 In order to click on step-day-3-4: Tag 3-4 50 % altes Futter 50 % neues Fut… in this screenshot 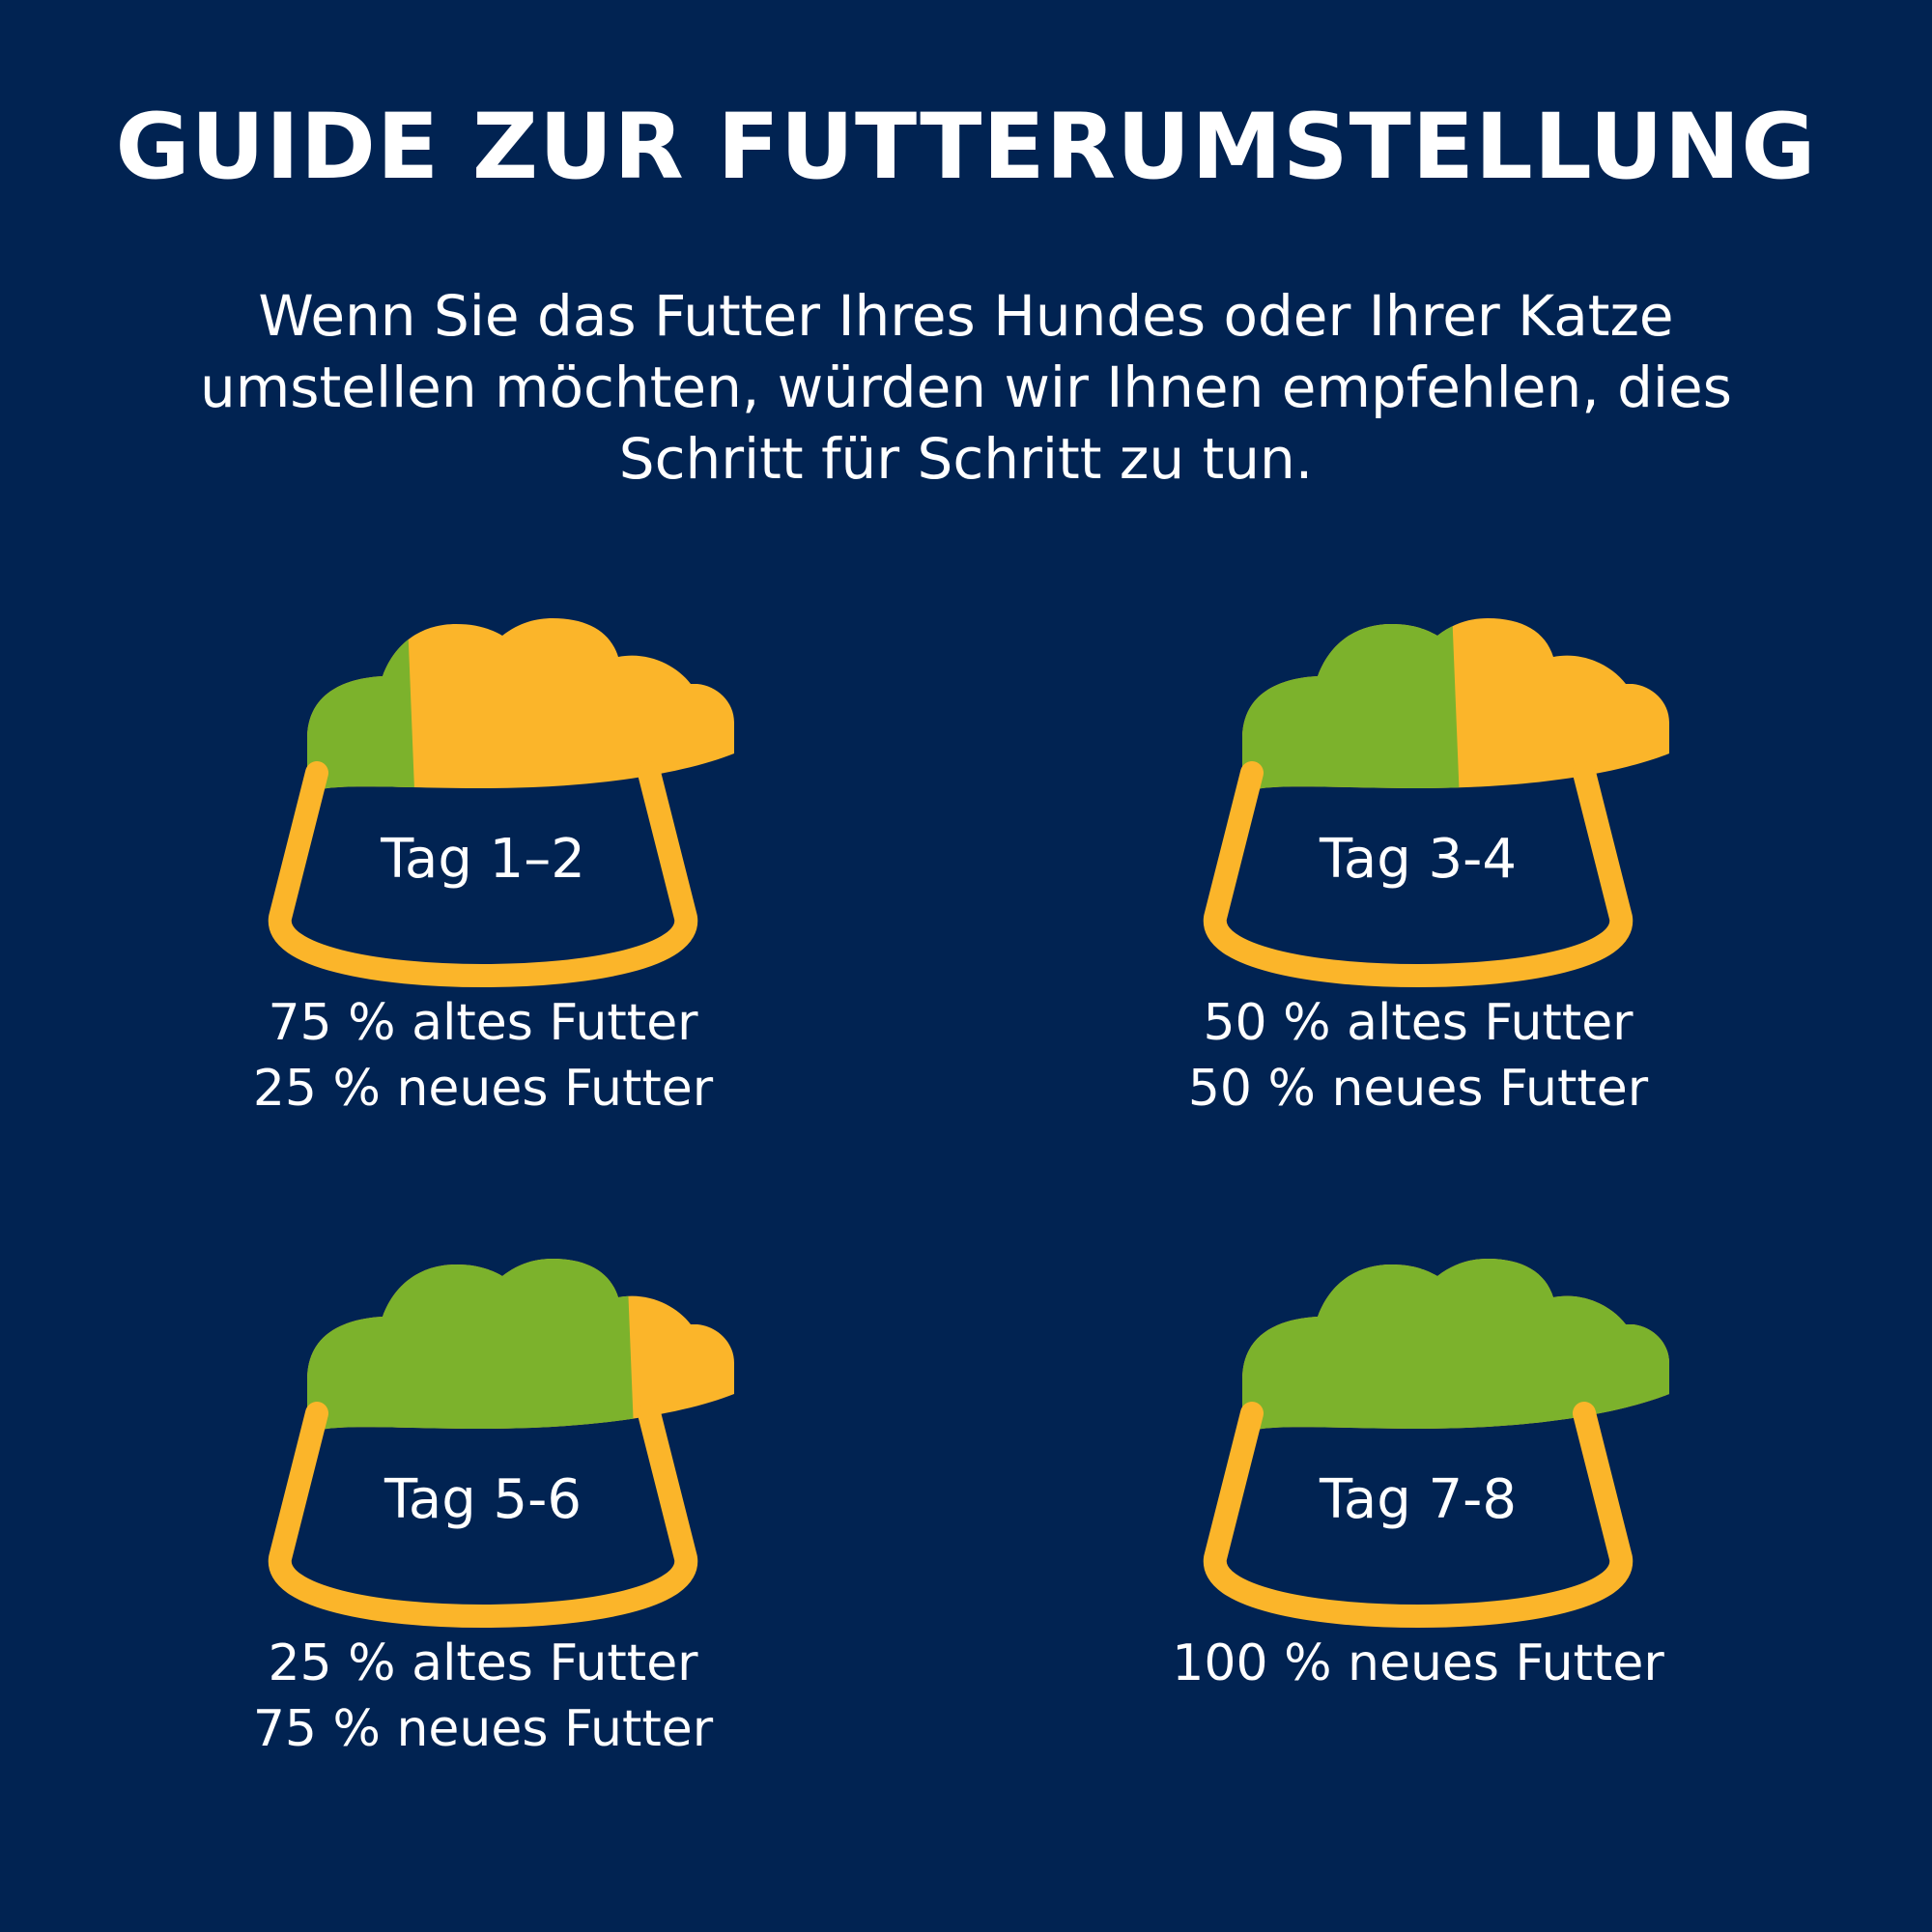, I will do `click(1418, 908)`.